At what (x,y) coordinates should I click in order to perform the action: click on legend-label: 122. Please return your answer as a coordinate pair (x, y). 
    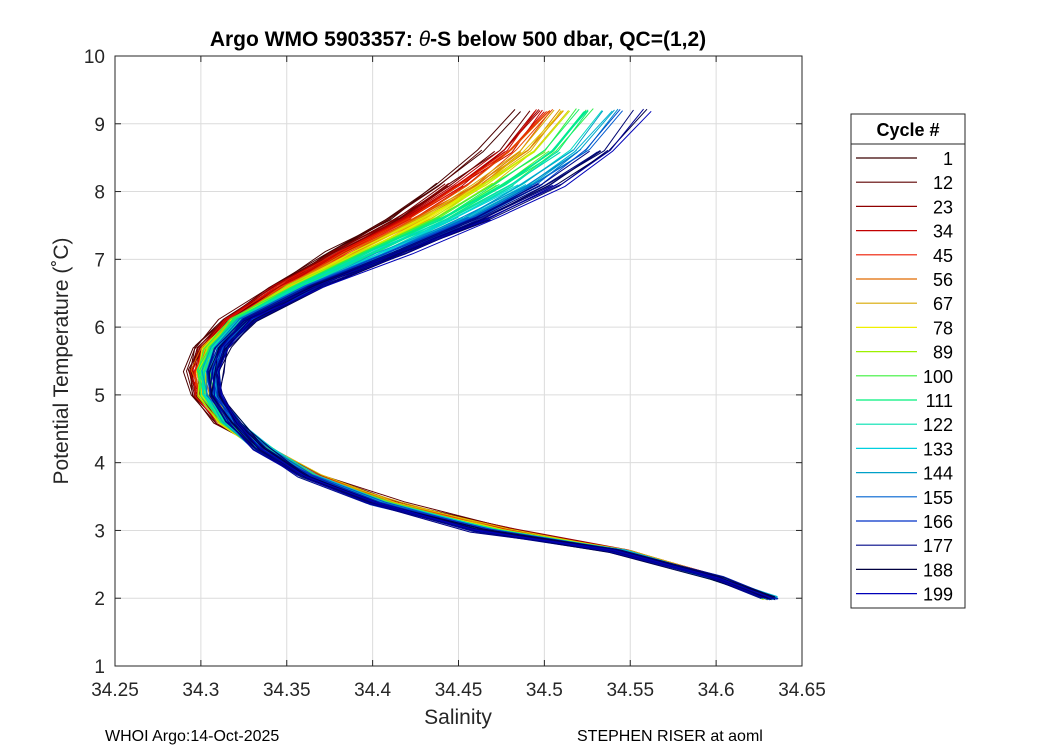
    Looking at the image, I should click on (938, 425).